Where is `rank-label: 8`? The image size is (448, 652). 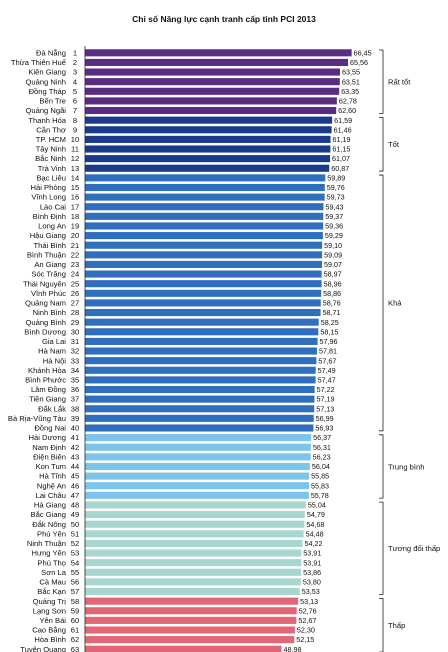 rank-label: 8 is located at coordinates (75, 120).